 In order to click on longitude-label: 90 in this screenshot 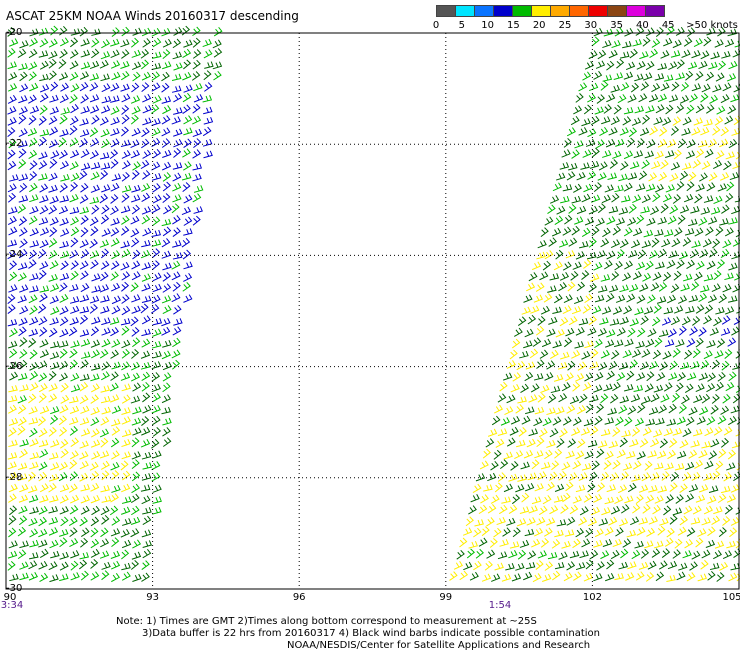, I will do `click(10, 597)`.